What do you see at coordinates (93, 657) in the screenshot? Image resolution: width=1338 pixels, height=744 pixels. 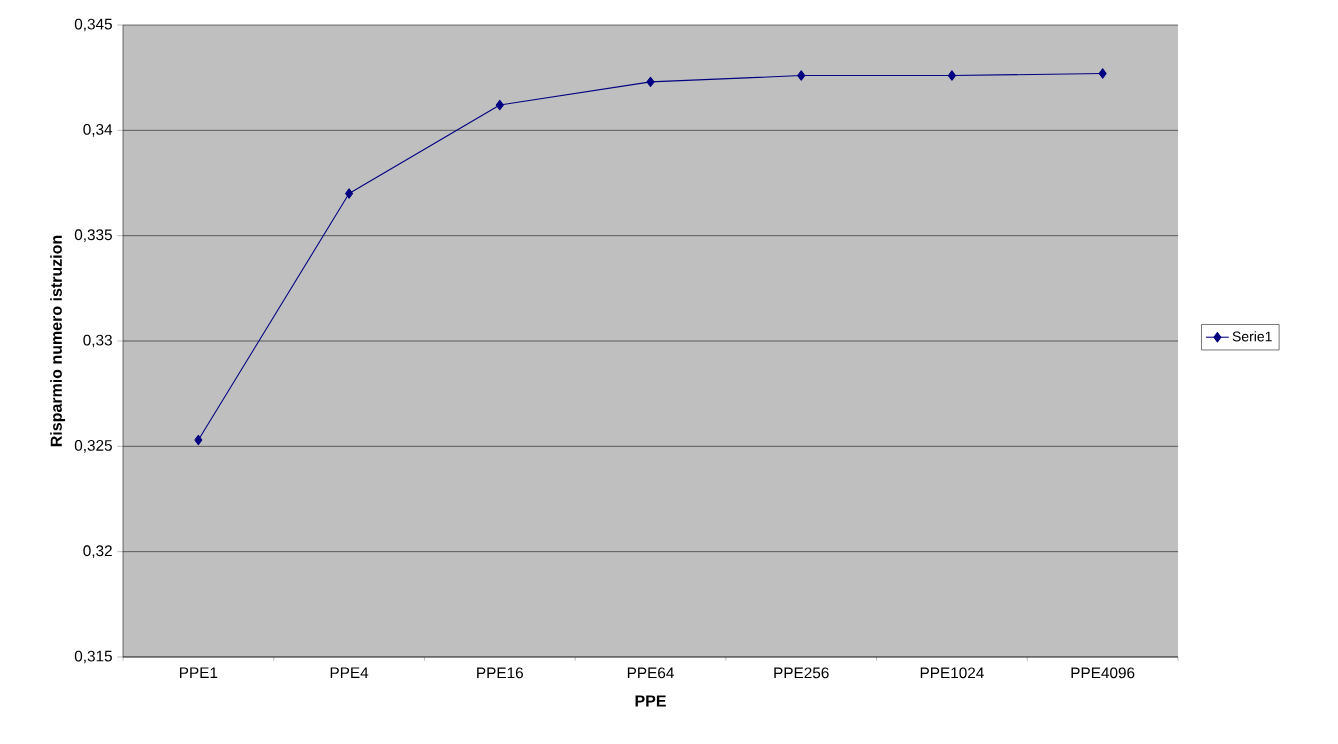 I see `y-tick-label: 0,315` at bounding box center [93, 657].